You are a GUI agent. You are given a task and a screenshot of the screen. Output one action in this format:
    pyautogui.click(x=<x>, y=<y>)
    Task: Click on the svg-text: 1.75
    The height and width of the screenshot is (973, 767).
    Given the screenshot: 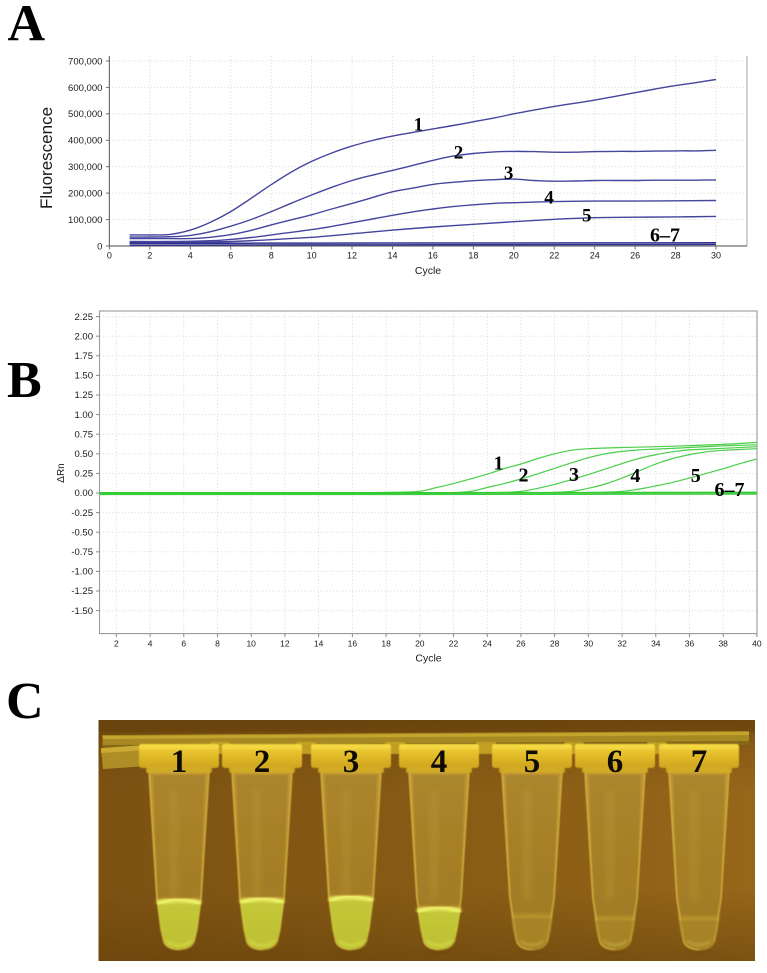 What is the action you would take?
    pyautogui.click(x=84, y=356)
    